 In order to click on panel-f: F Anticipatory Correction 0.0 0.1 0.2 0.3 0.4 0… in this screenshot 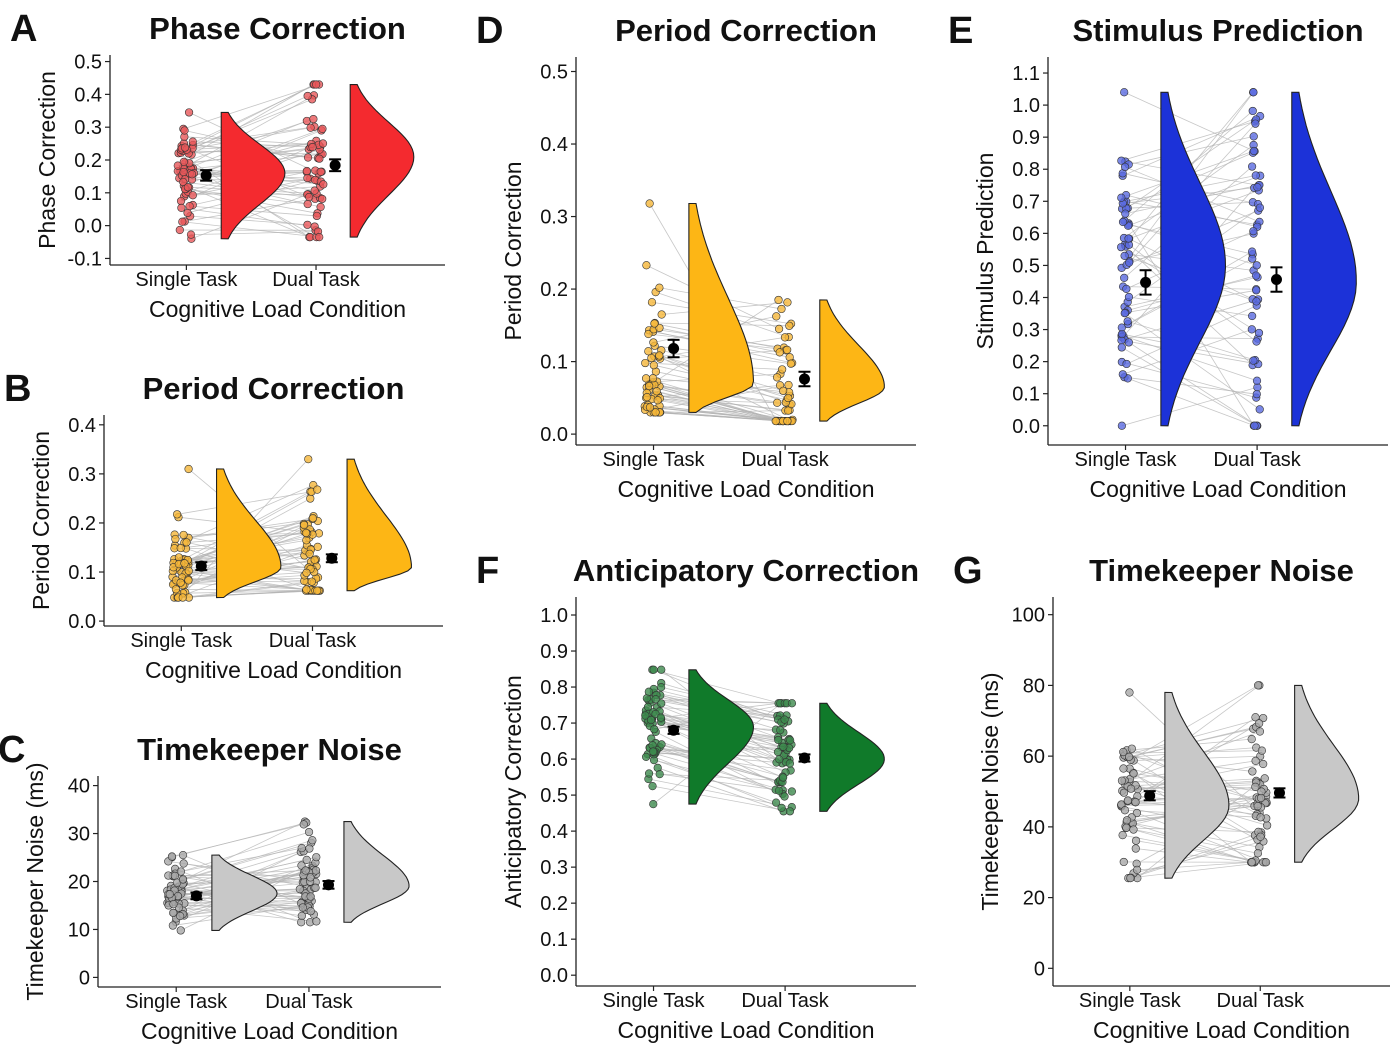, I will do `click(697, 796)`.